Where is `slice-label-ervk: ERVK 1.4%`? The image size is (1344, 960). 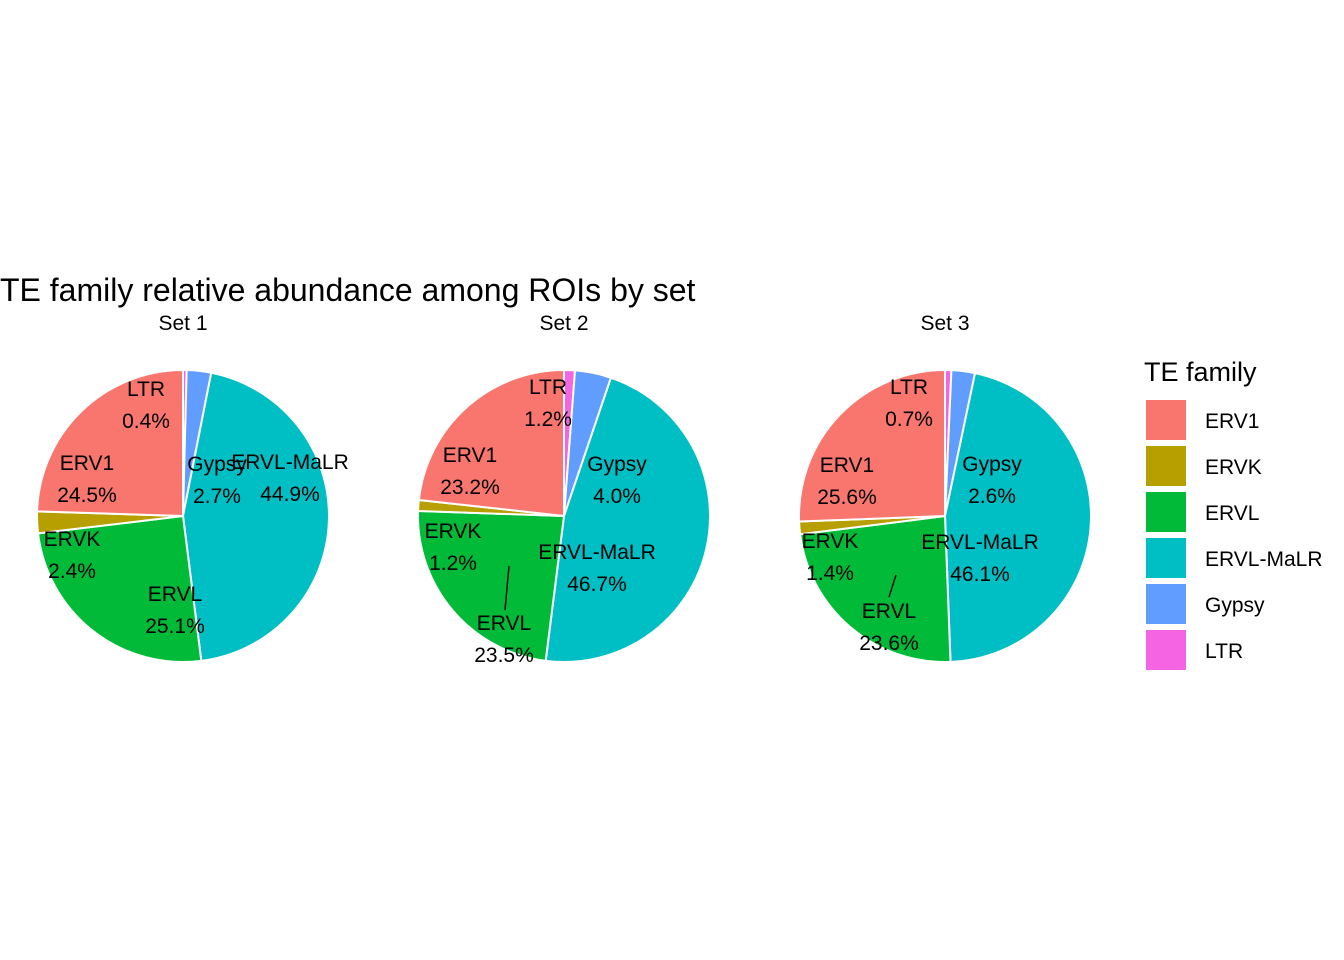
slice-label-ervk: ERVK 1.4% is located at coordinates (830, 557).